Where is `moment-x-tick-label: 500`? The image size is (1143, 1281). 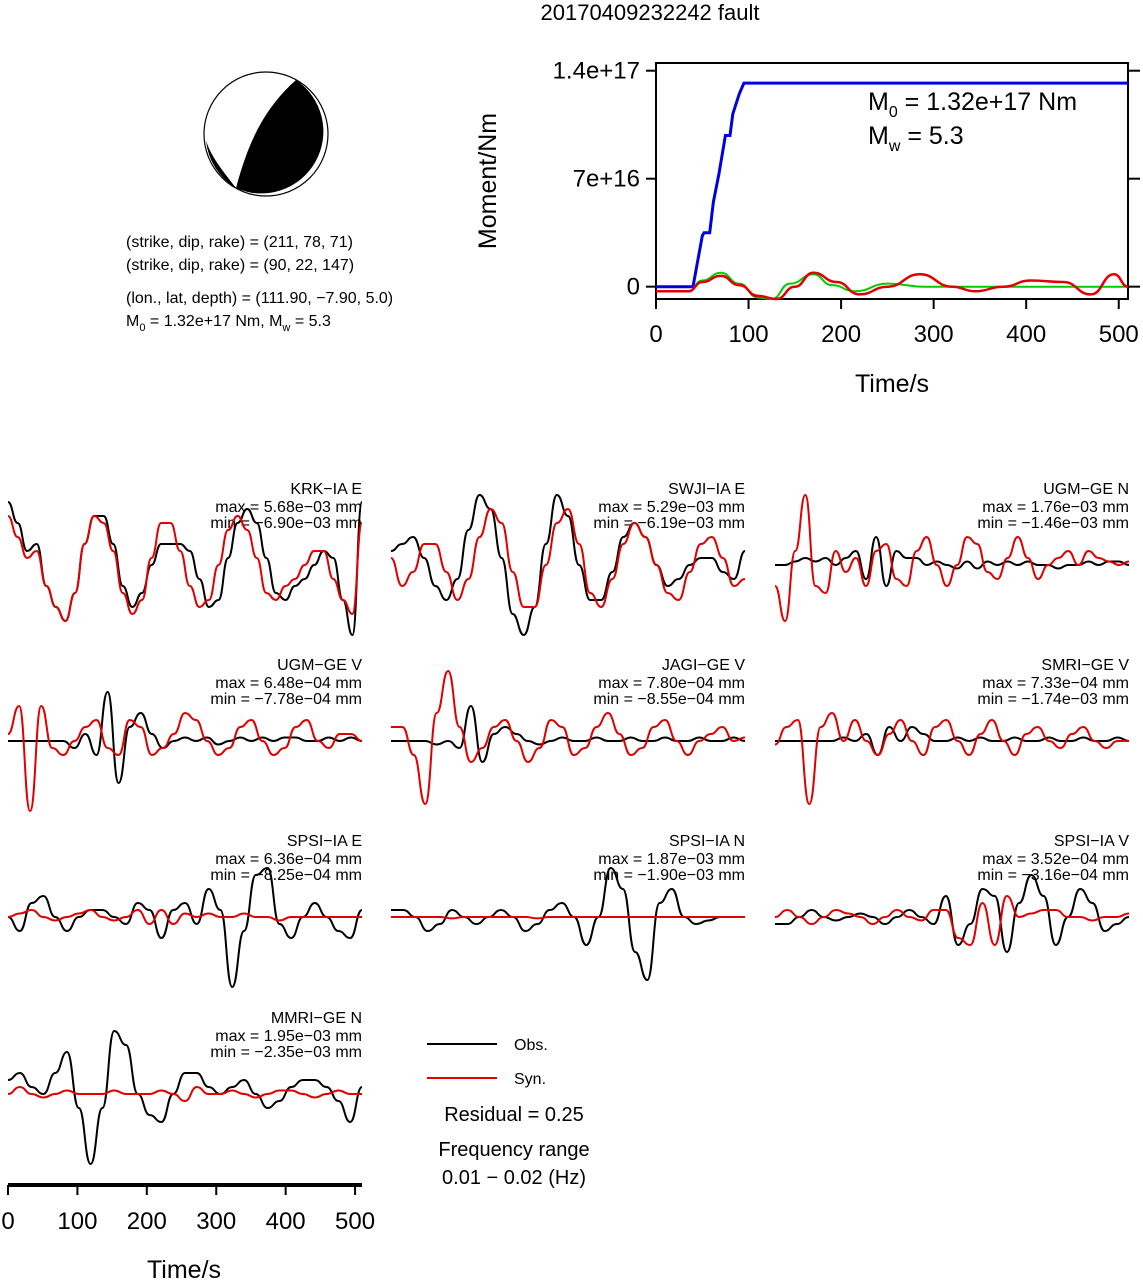 moment-x-tick-label: 500 is located at coordinates (1119, 334).